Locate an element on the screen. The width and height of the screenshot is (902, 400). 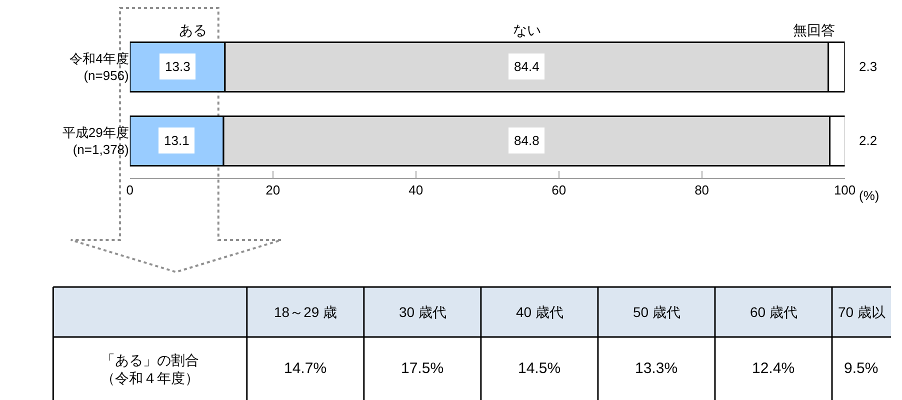
text: 12.4% is located at coordinates (773, 368).